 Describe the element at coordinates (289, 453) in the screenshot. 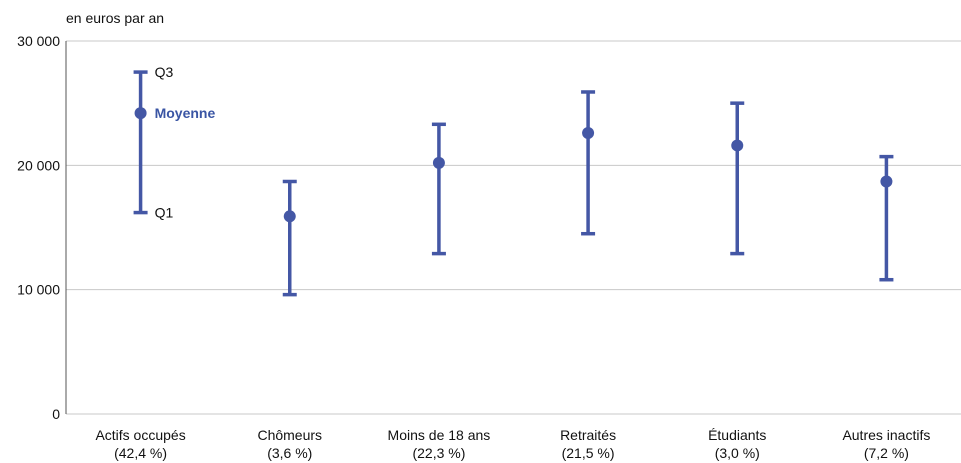

I see `x-category-share: (3,6 %)` at that location.